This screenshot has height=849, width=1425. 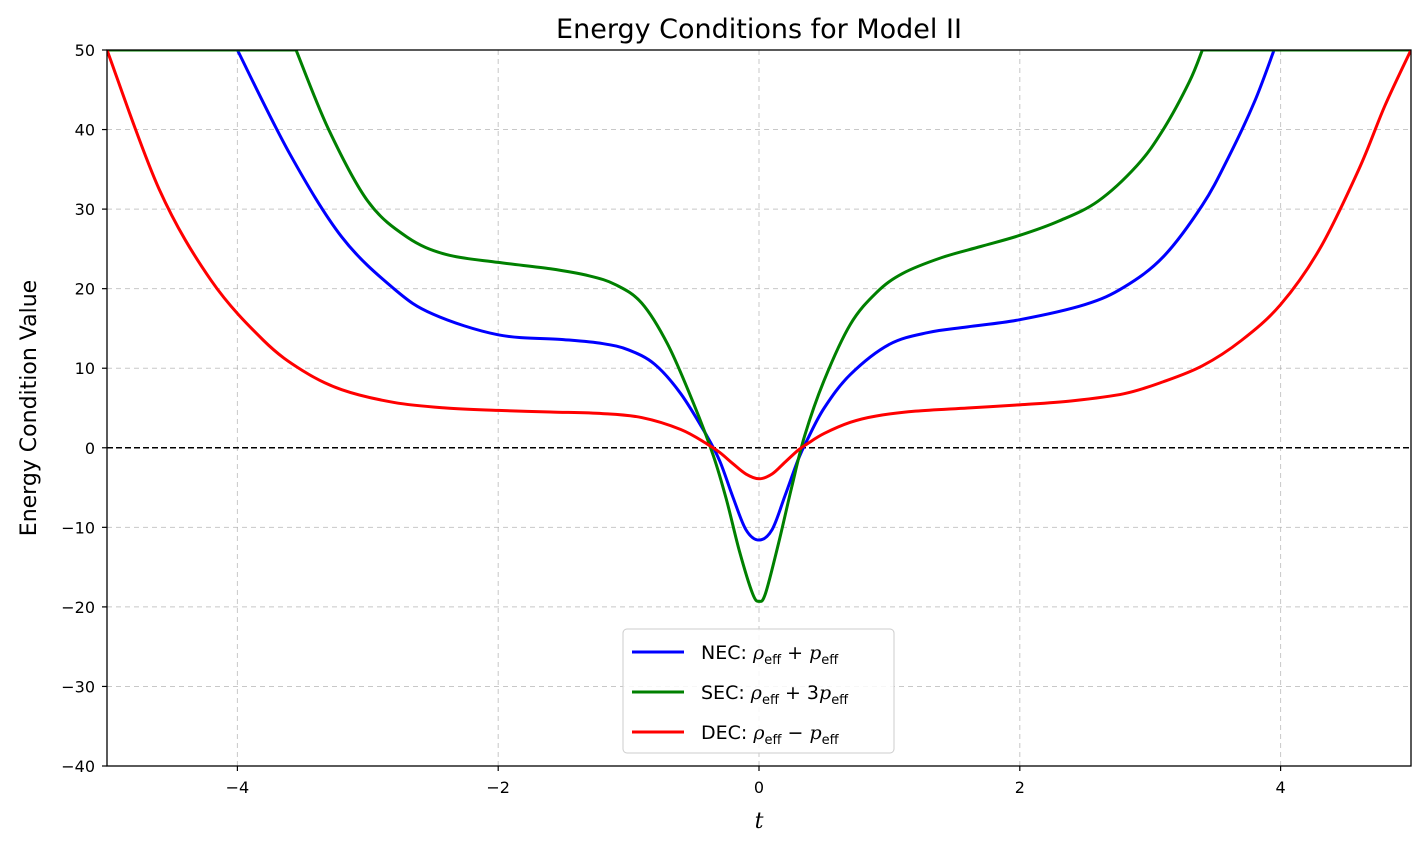 What do you see at coordinates (770, 655) in the screenshot?
I see `legend-label-nec: NEC: ρeff + peff` at bounding box center [770, 655].